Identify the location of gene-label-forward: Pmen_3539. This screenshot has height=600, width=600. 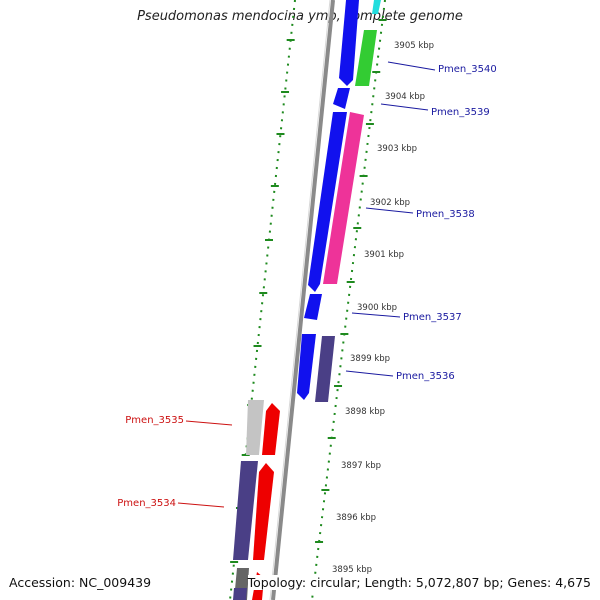
(460, 112).